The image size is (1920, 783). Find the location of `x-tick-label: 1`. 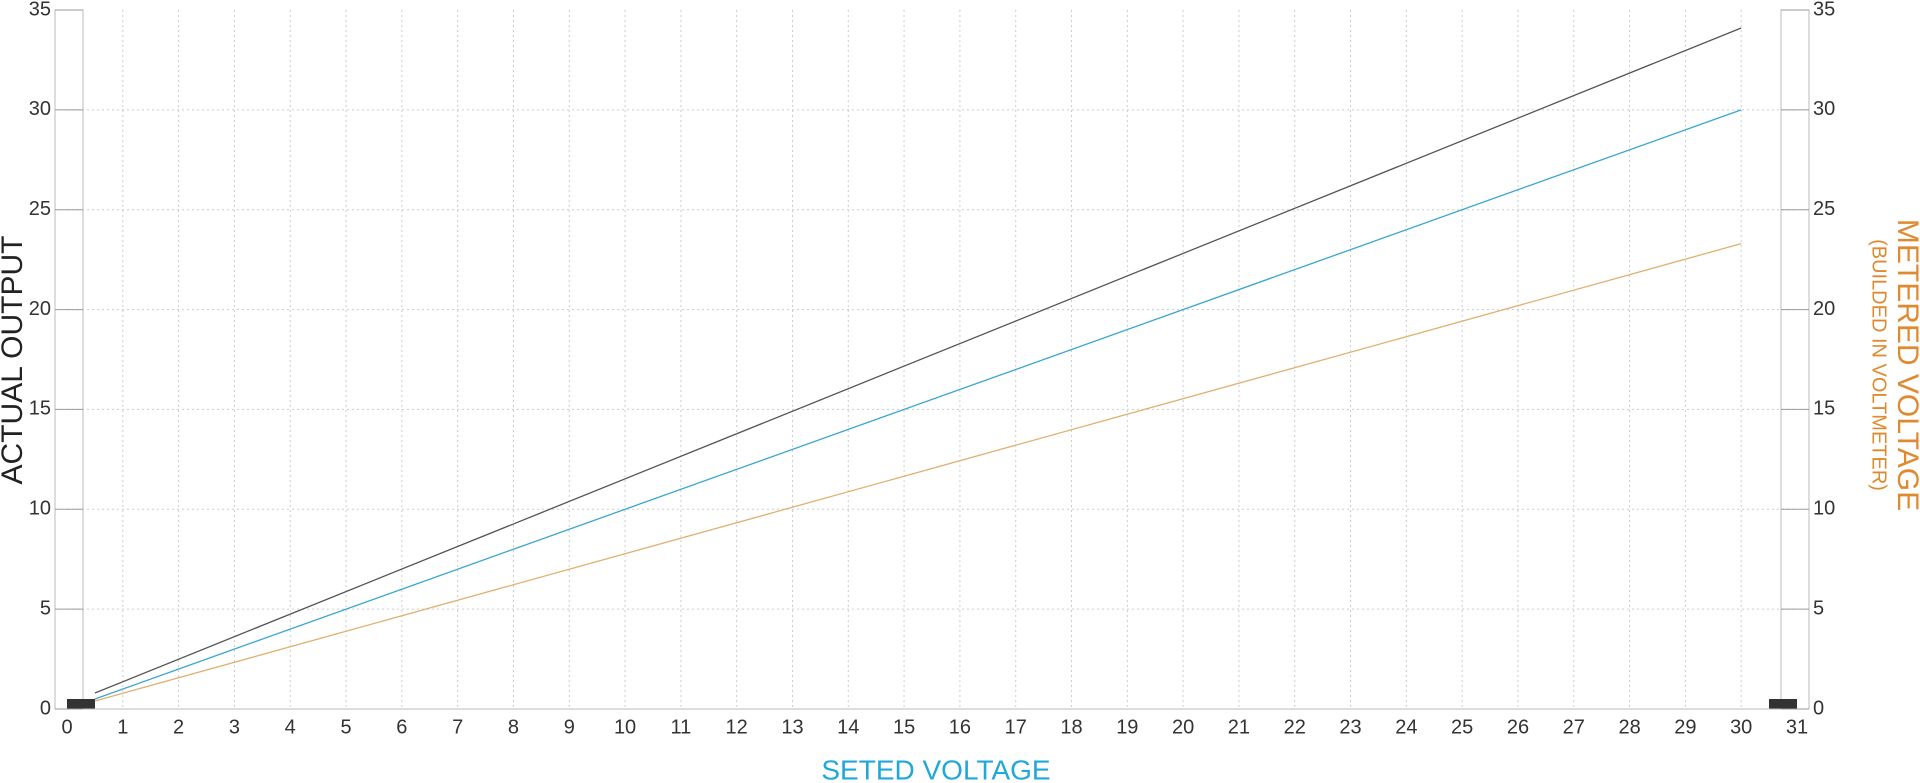

x-tick-label: 1 is located at coordinates (122, 727).